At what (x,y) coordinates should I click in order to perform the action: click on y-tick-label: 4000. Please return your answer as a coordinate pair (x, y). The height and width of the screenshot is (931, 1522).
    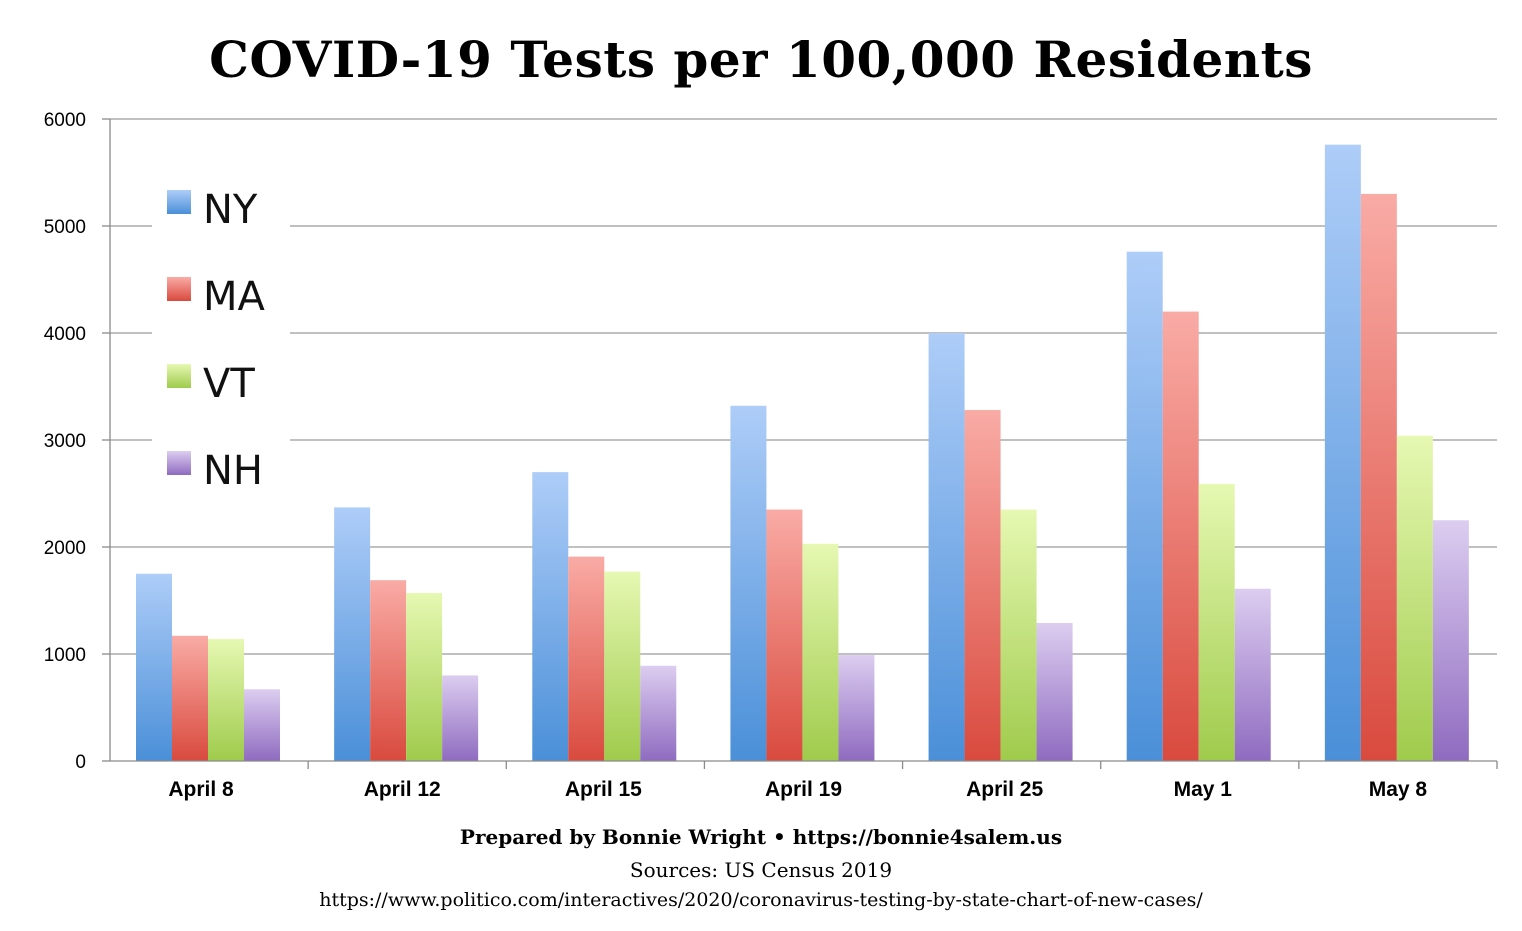
    Looking at the image, I should click on (65, 334).